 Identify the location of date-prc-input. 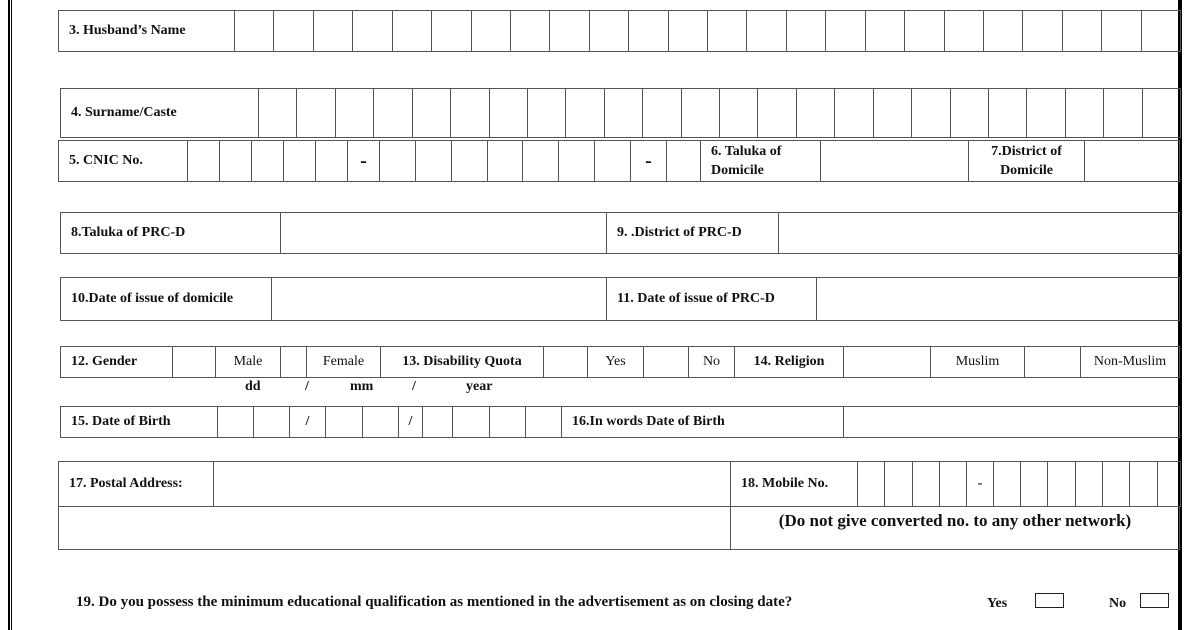
(998, 299).